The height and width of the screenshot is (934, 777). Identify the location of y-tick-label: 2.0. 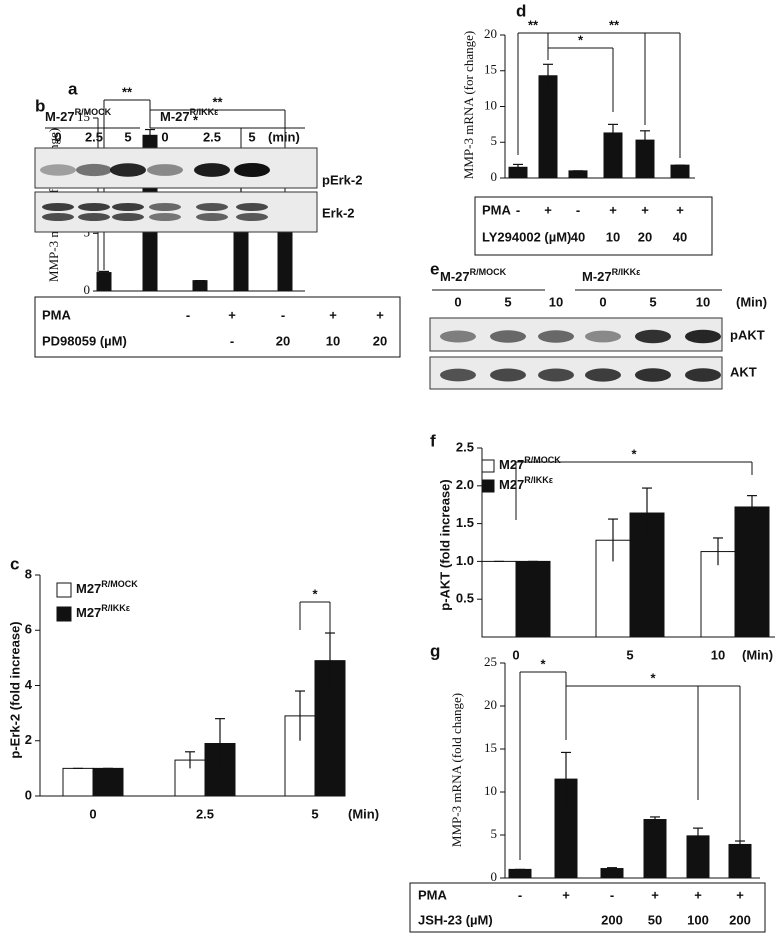
(465, 484).